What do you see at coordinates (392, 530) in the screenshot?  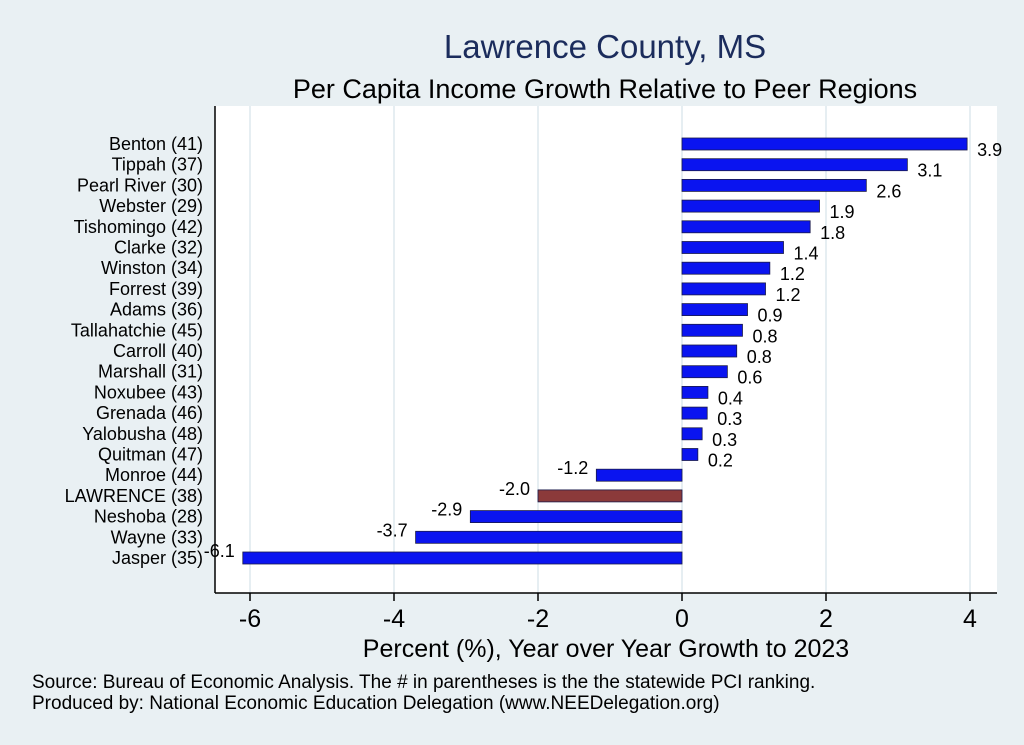 I see `value-label: -3.7` at bounding box center [392, 530].